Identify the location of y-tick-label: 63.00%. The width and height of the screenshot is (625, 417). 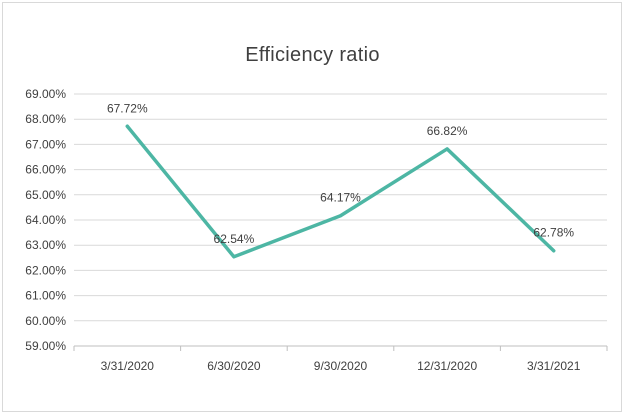
(45, 245).